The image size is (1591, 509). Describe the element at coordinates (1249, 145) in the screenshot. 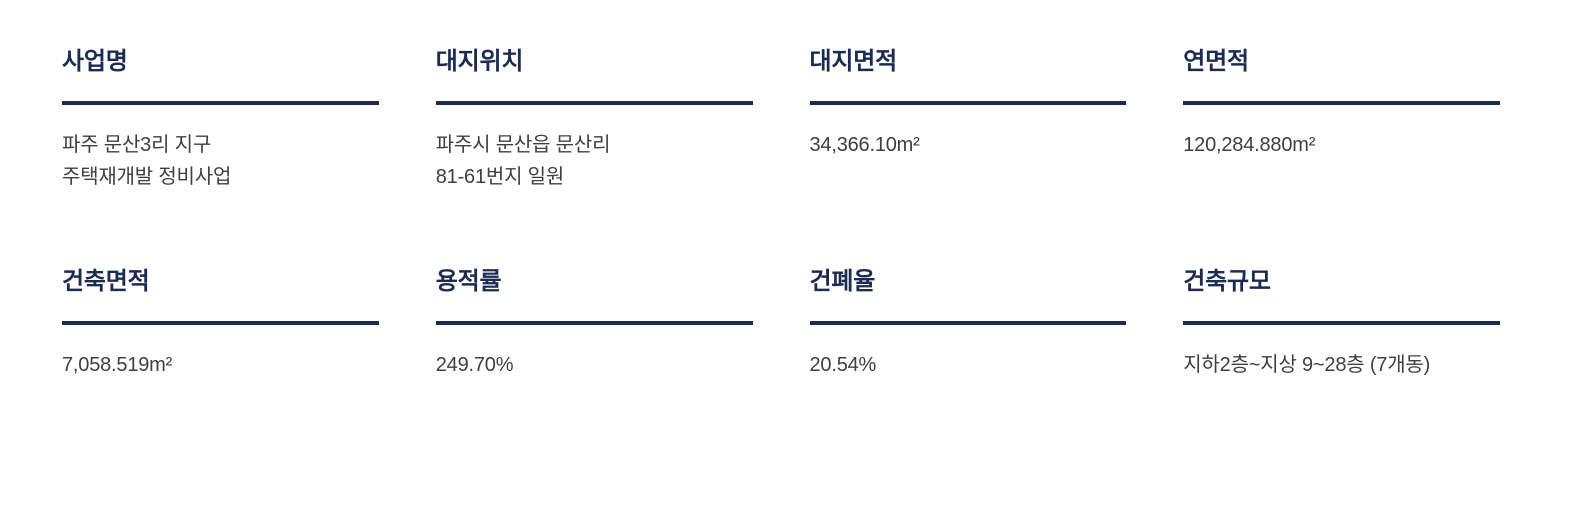

I see `field-value-line: 120,284.880m²` at that location.